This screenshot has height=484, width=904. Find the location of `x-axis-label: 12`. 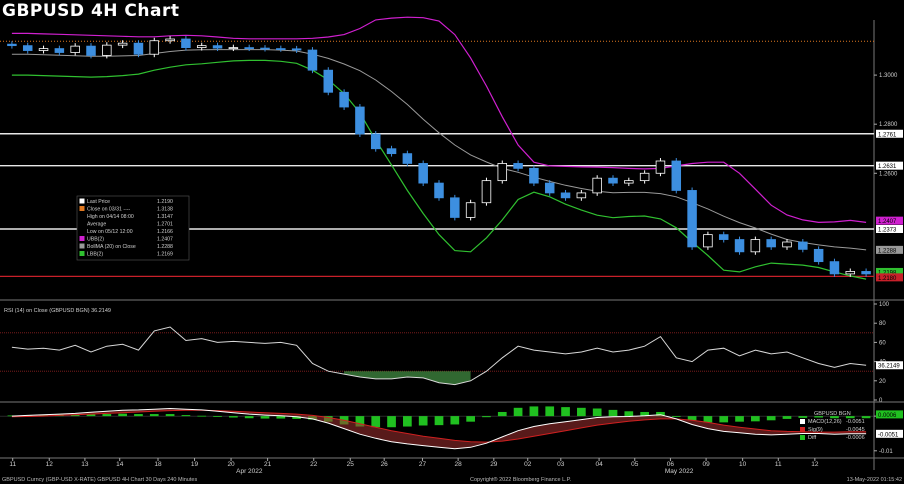

x-axis-label: 12 is located at coordinates (815, 464).